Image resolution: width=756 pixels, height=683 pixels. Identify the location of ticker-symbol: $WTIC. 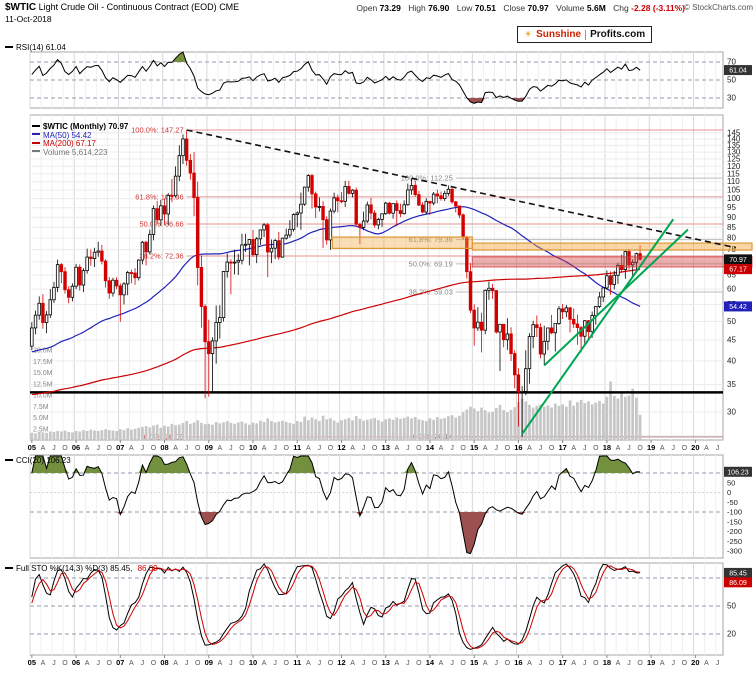
(21, 7).